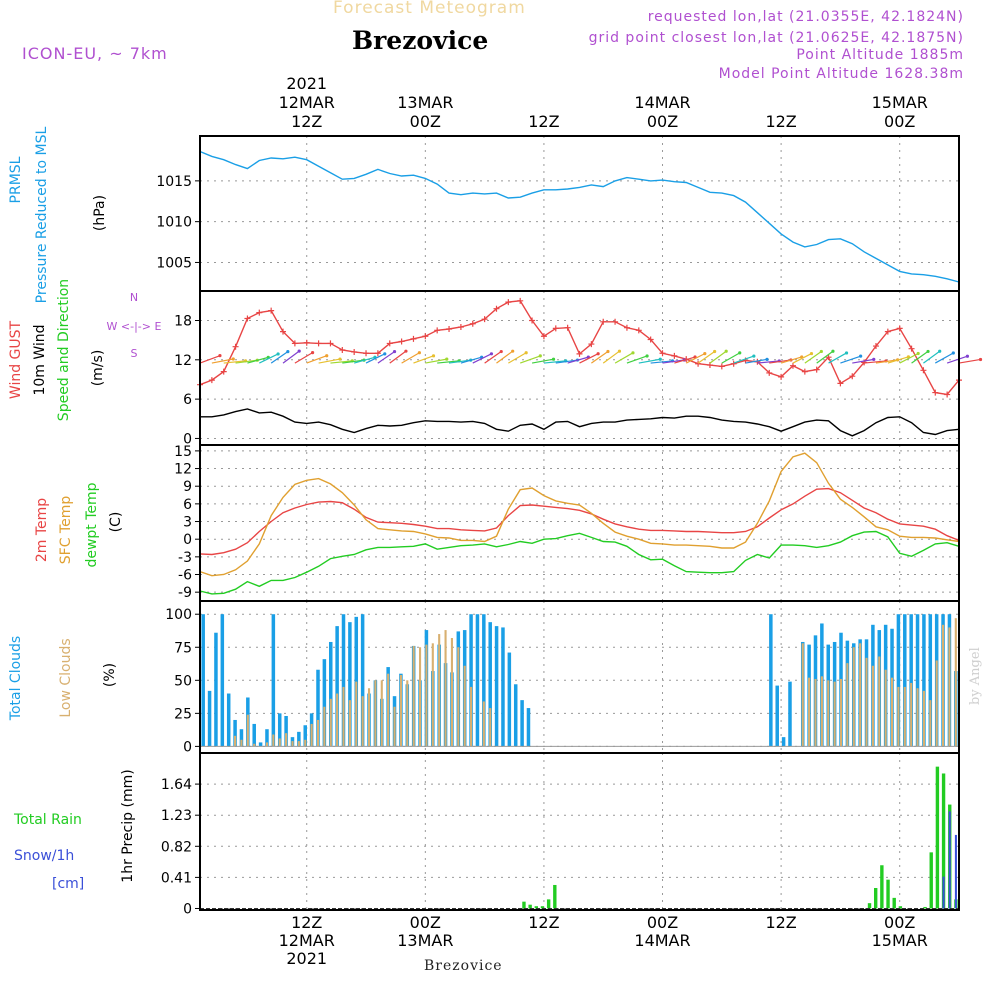  What do you see at coordinates (805, 17) in the screenshot?
I see `requested-coords: requested lon,lat (21.0355E, 42.1824N)` at bounding box center [805, 17].